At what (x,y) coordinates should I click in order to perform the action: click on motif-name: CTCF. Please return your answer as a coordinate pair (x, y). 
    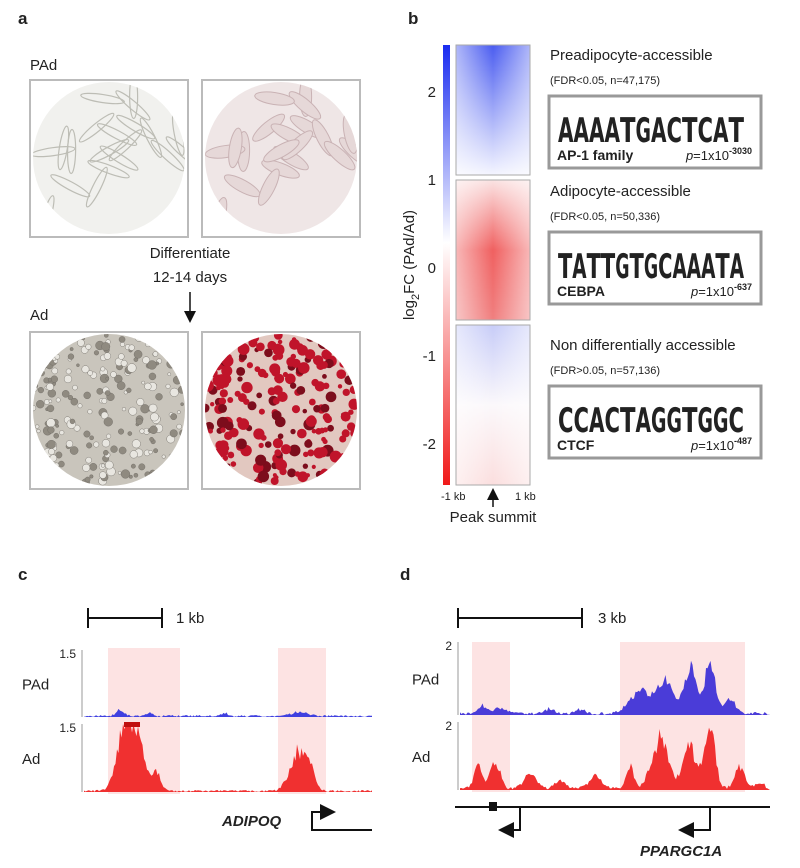
    Looking at the image, I should click on (576, 445).